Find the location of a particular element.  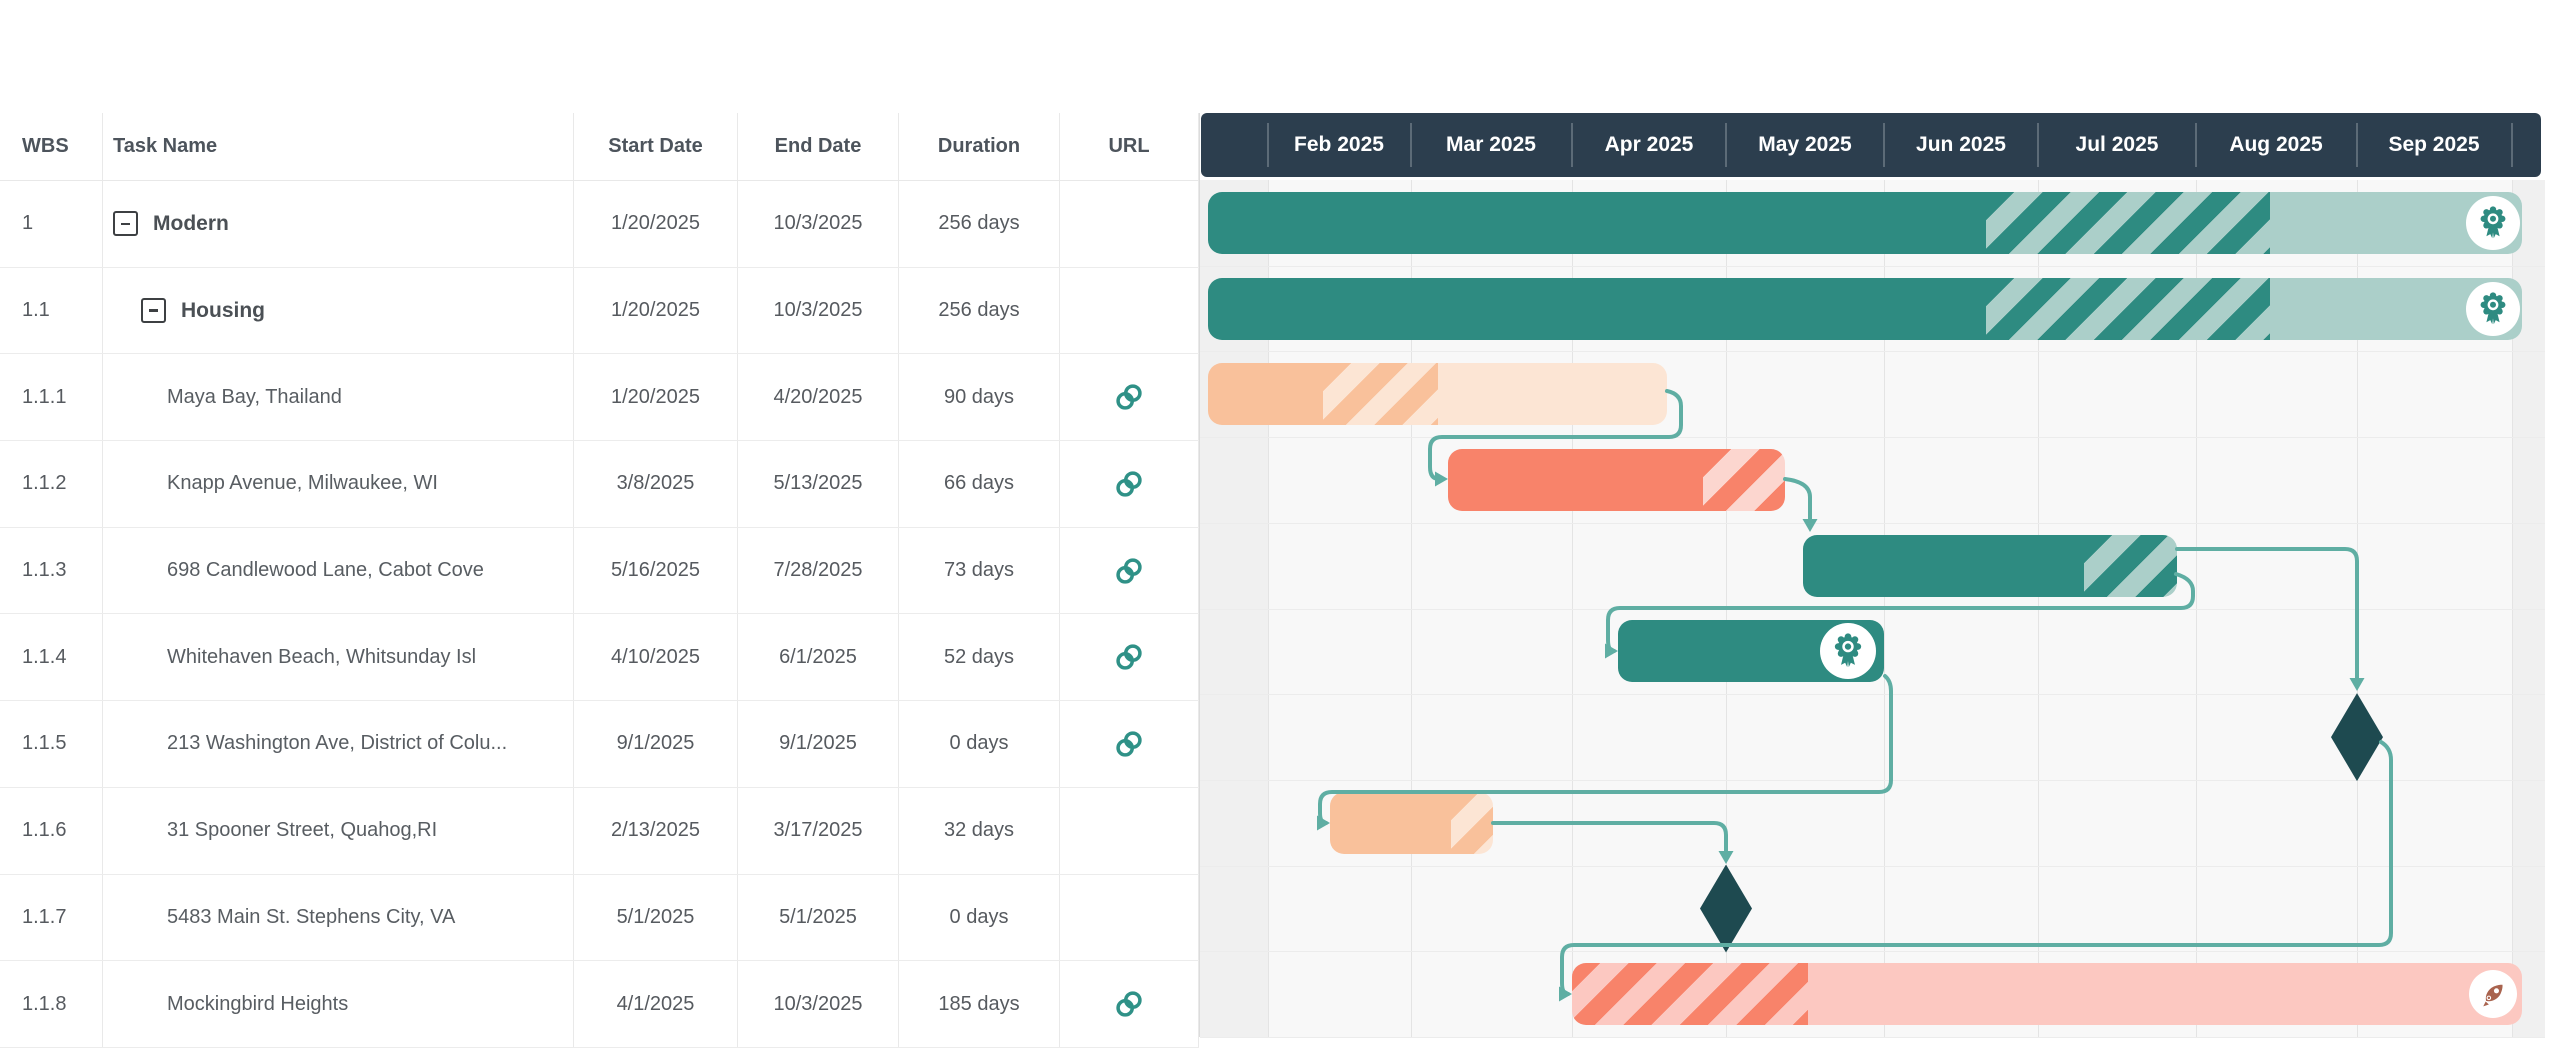

col-header-start: Start Date is located at coordinates (656, 146).